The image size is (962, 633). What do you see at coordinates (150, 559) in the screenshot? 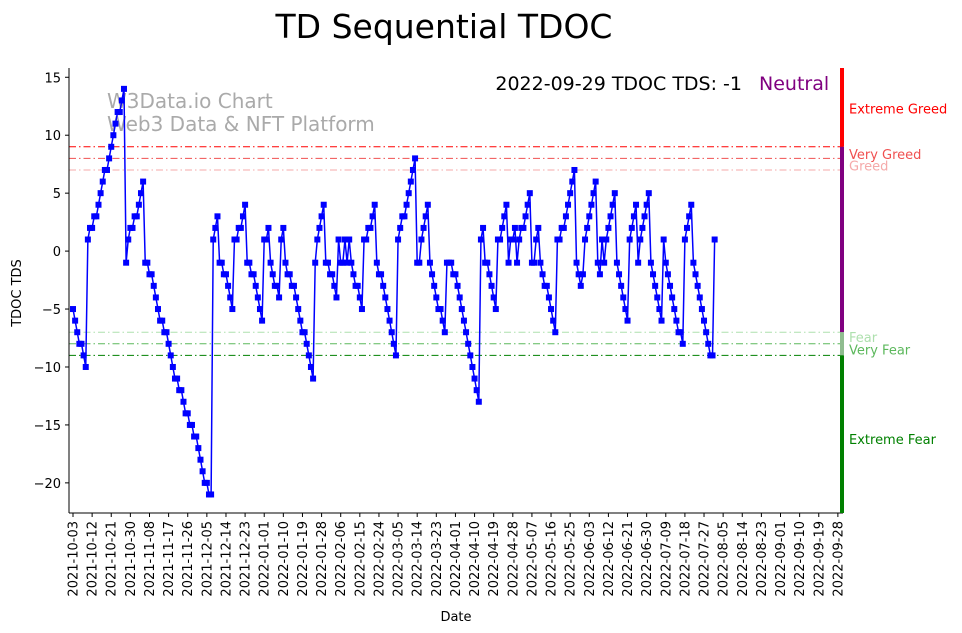
I see `x-tick-label: 2021-11-08` at bounding box center [150, 559].